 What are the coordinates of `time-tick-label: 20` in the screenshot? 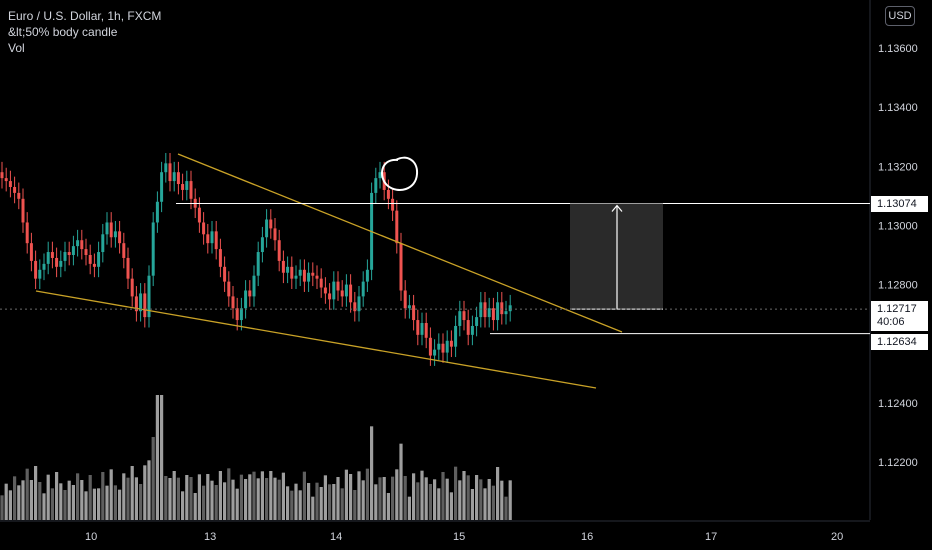 It's located at (837, 537).